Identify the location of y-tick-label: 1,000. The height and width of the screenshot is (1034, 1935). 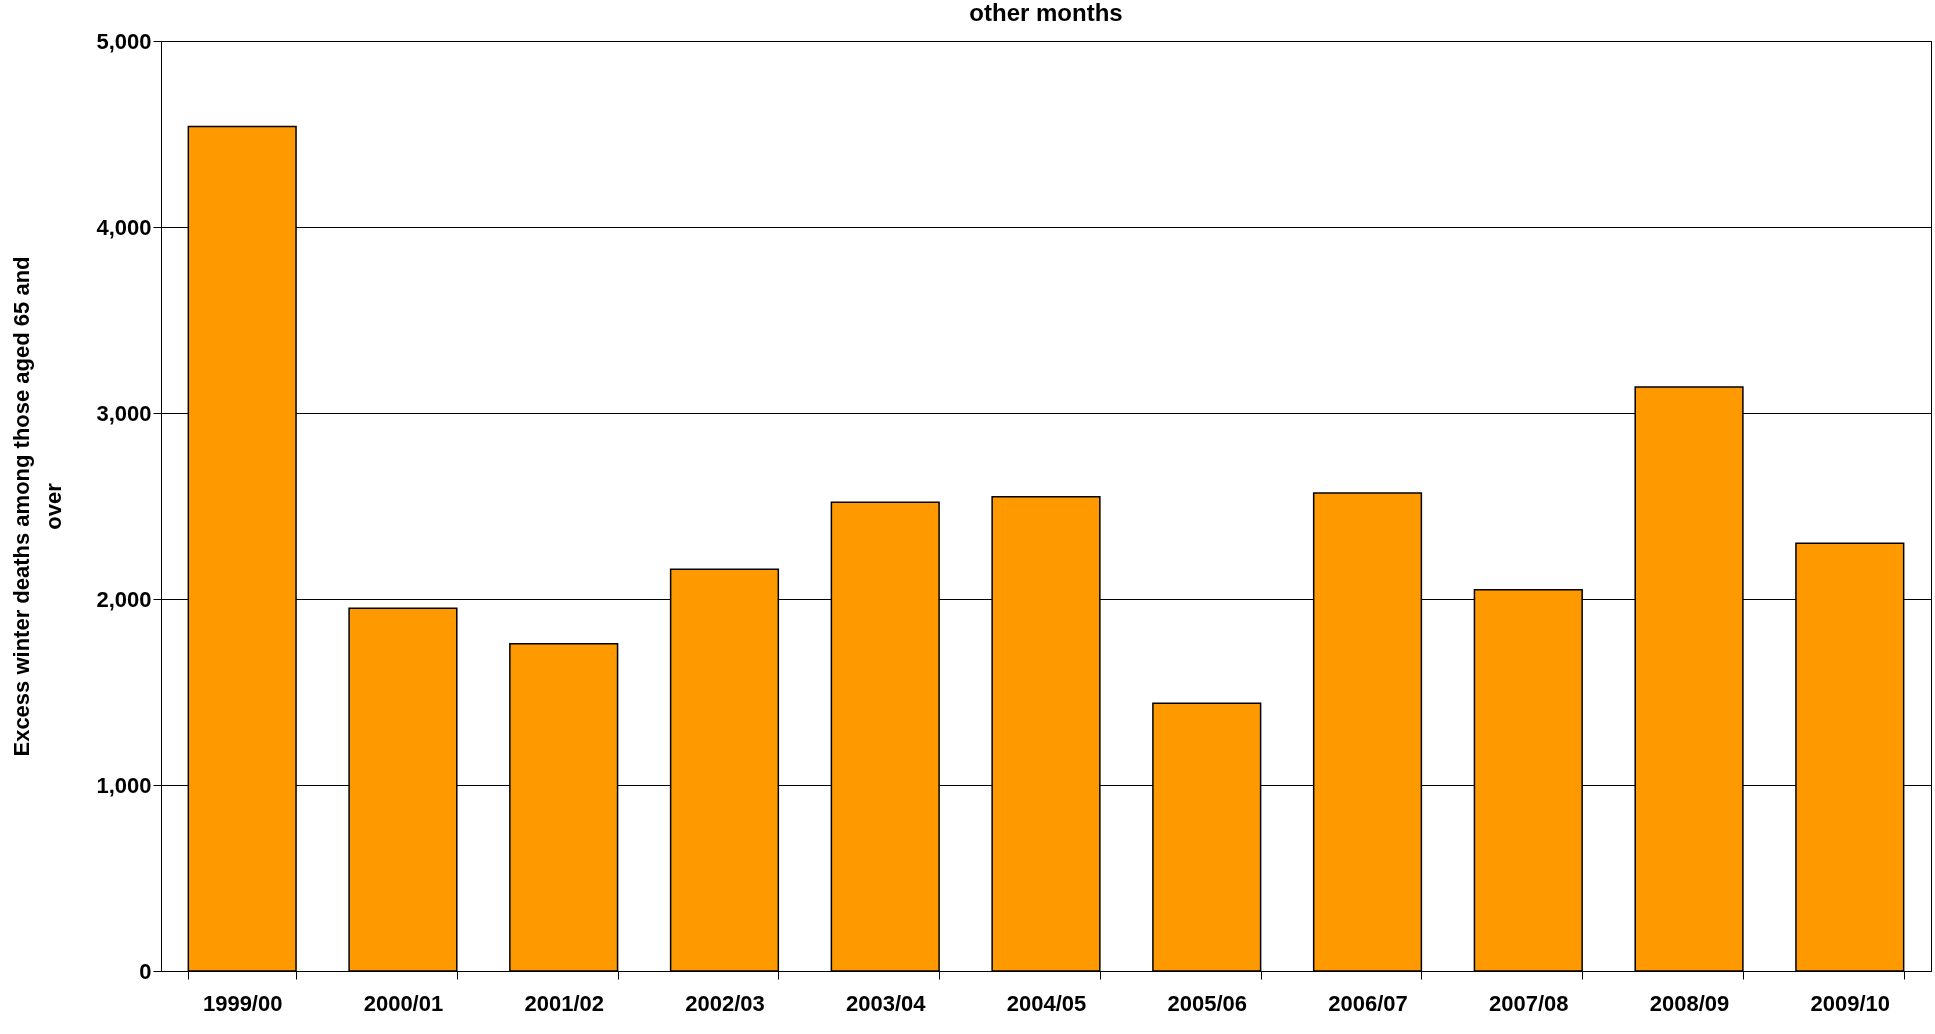
(124, 785).